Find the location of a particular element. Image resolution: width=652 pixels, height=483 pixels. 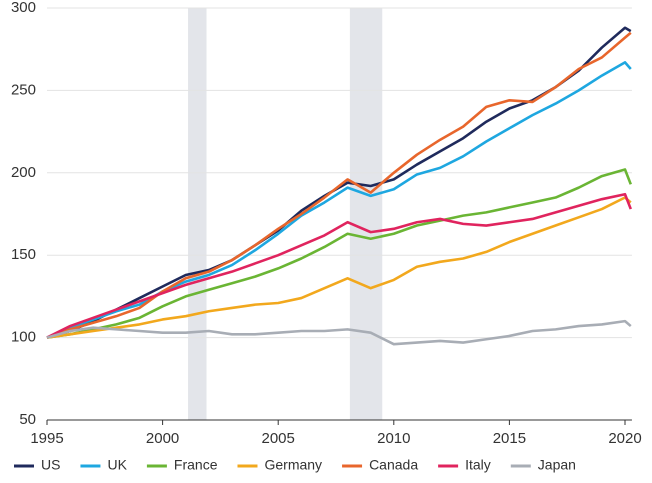

legend-label: Germany is located at coordinates (293, 465).